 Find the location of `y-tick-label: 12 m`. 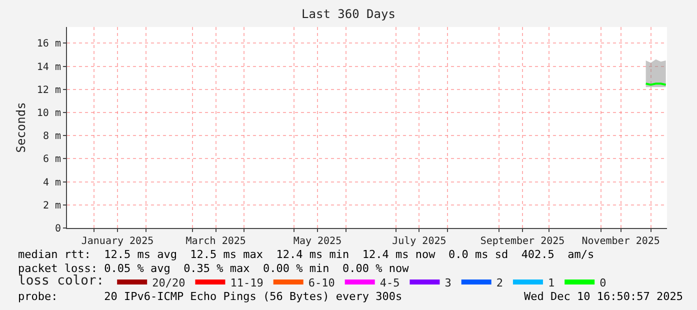

y-tick-label: 12 m is located at coordinates (48, 90).